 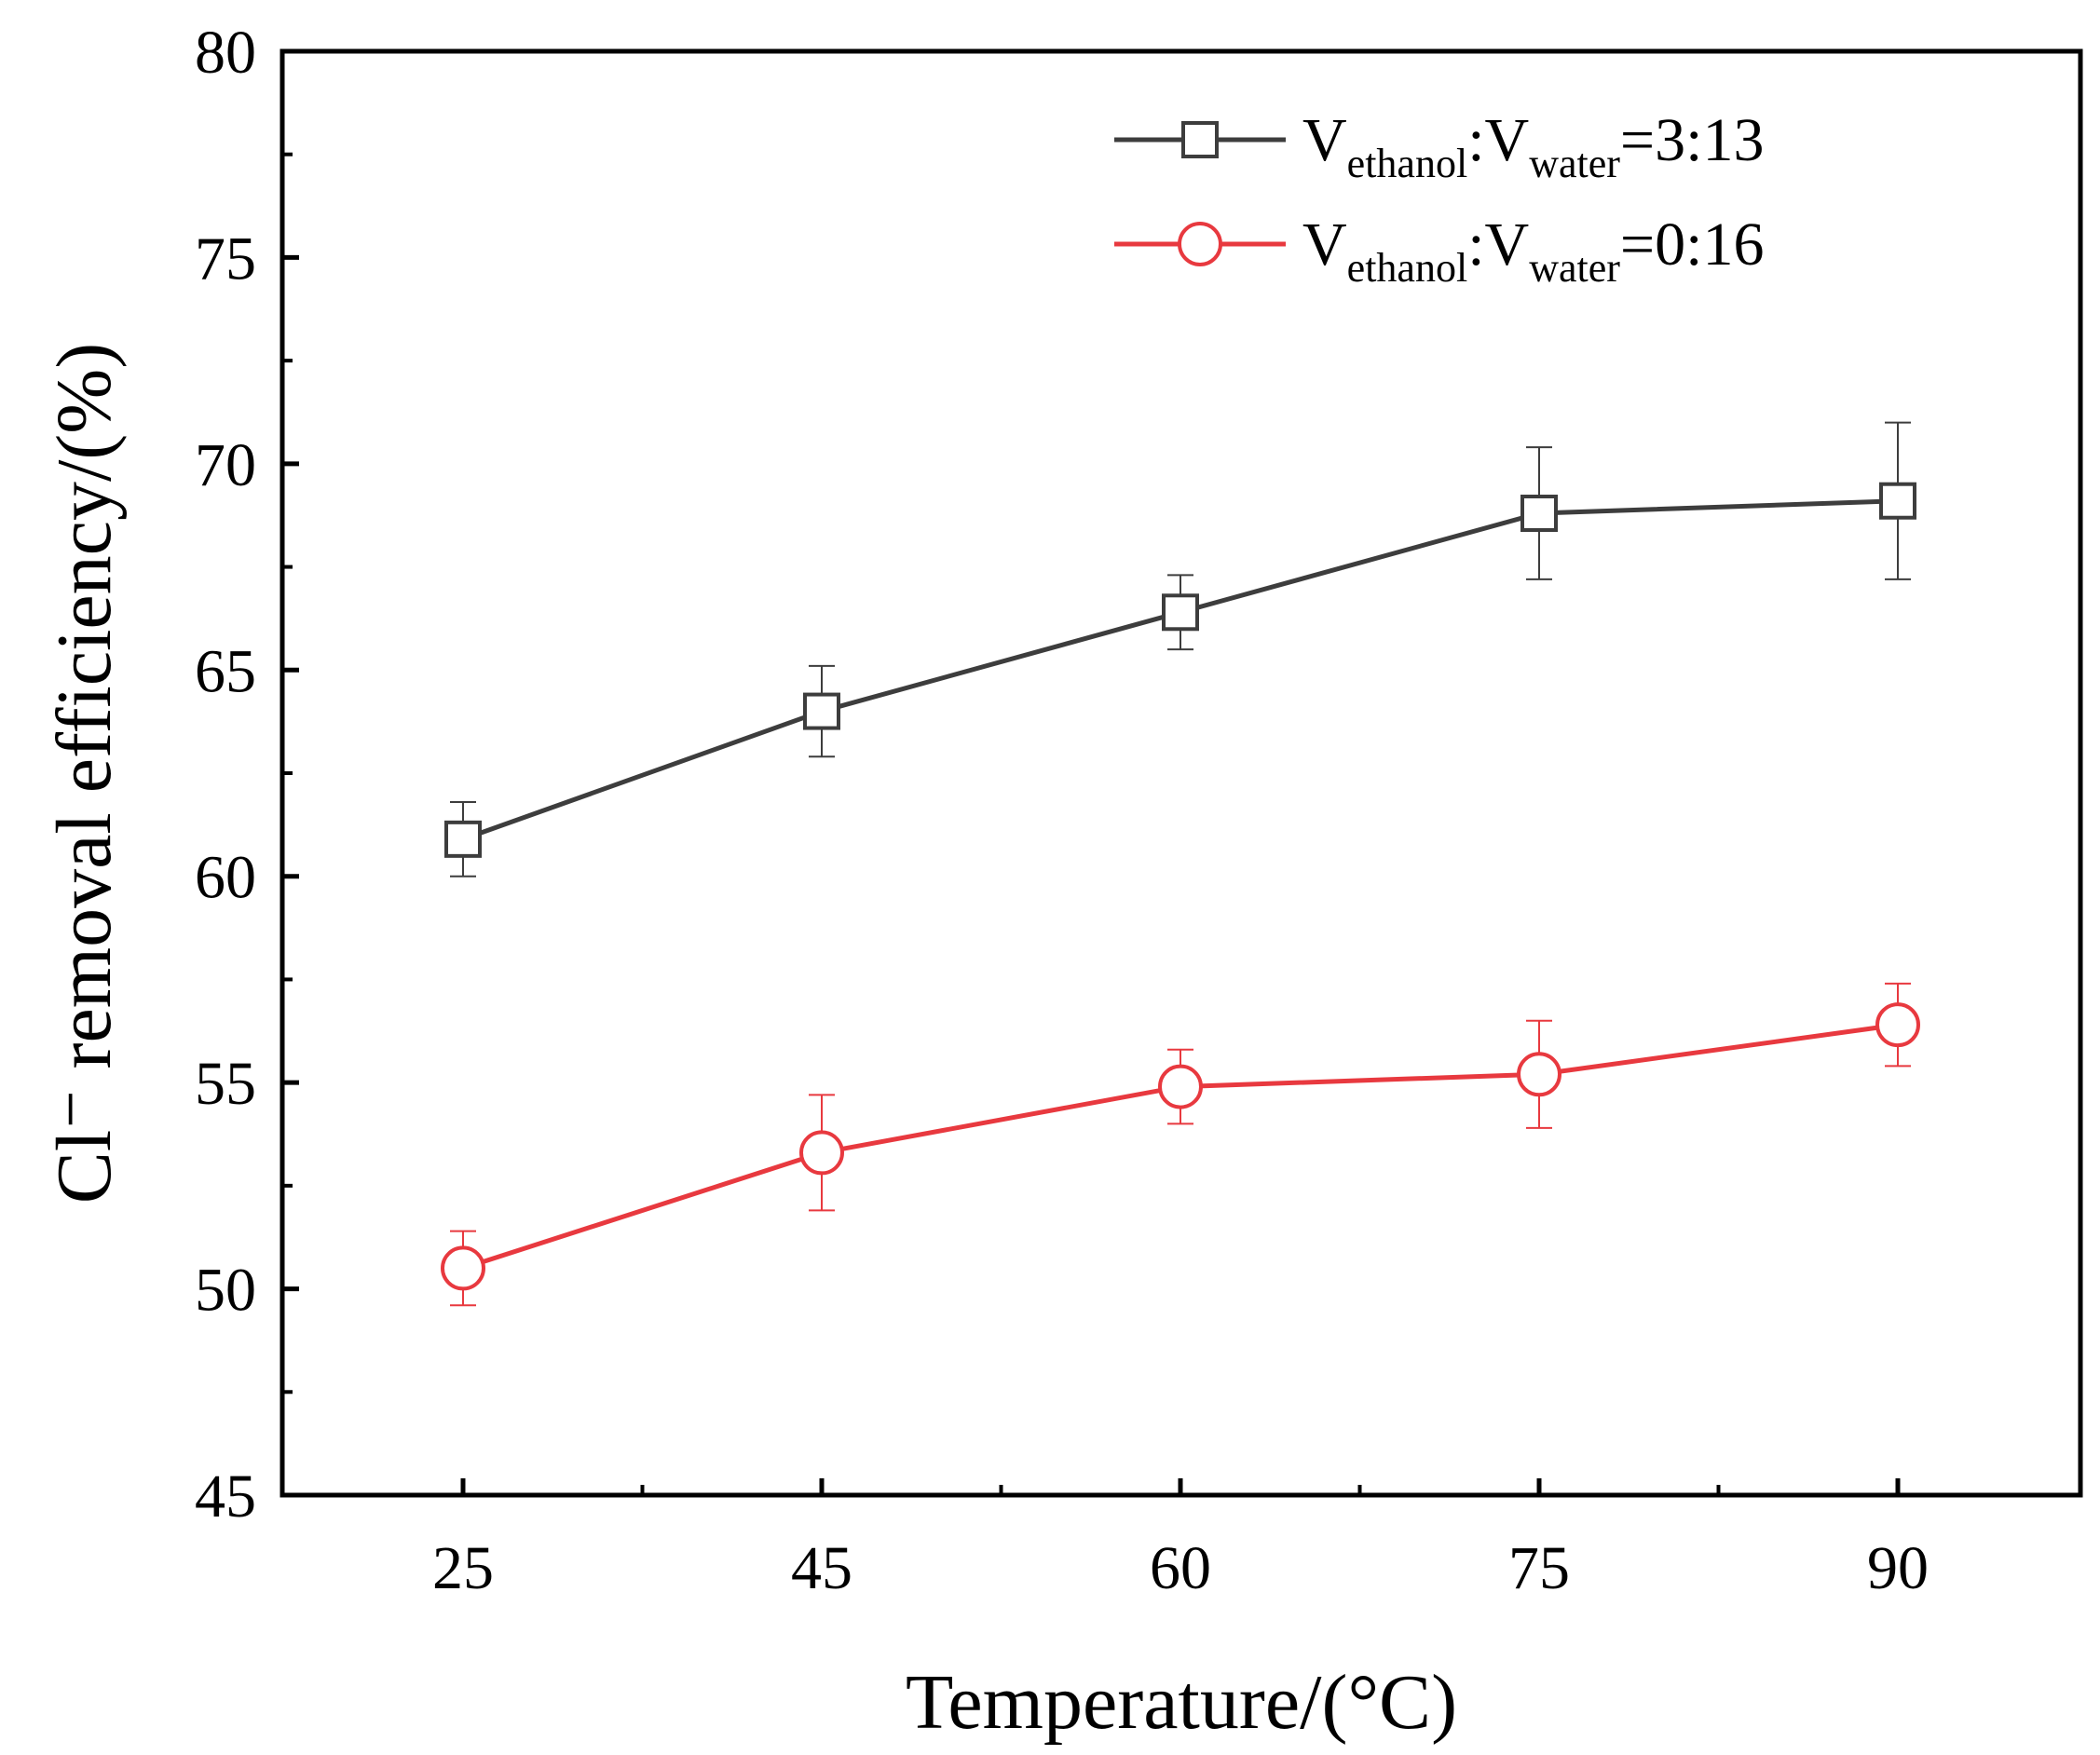 I want to click on x-tick-label: 75, so click(x=1539, y=1568).